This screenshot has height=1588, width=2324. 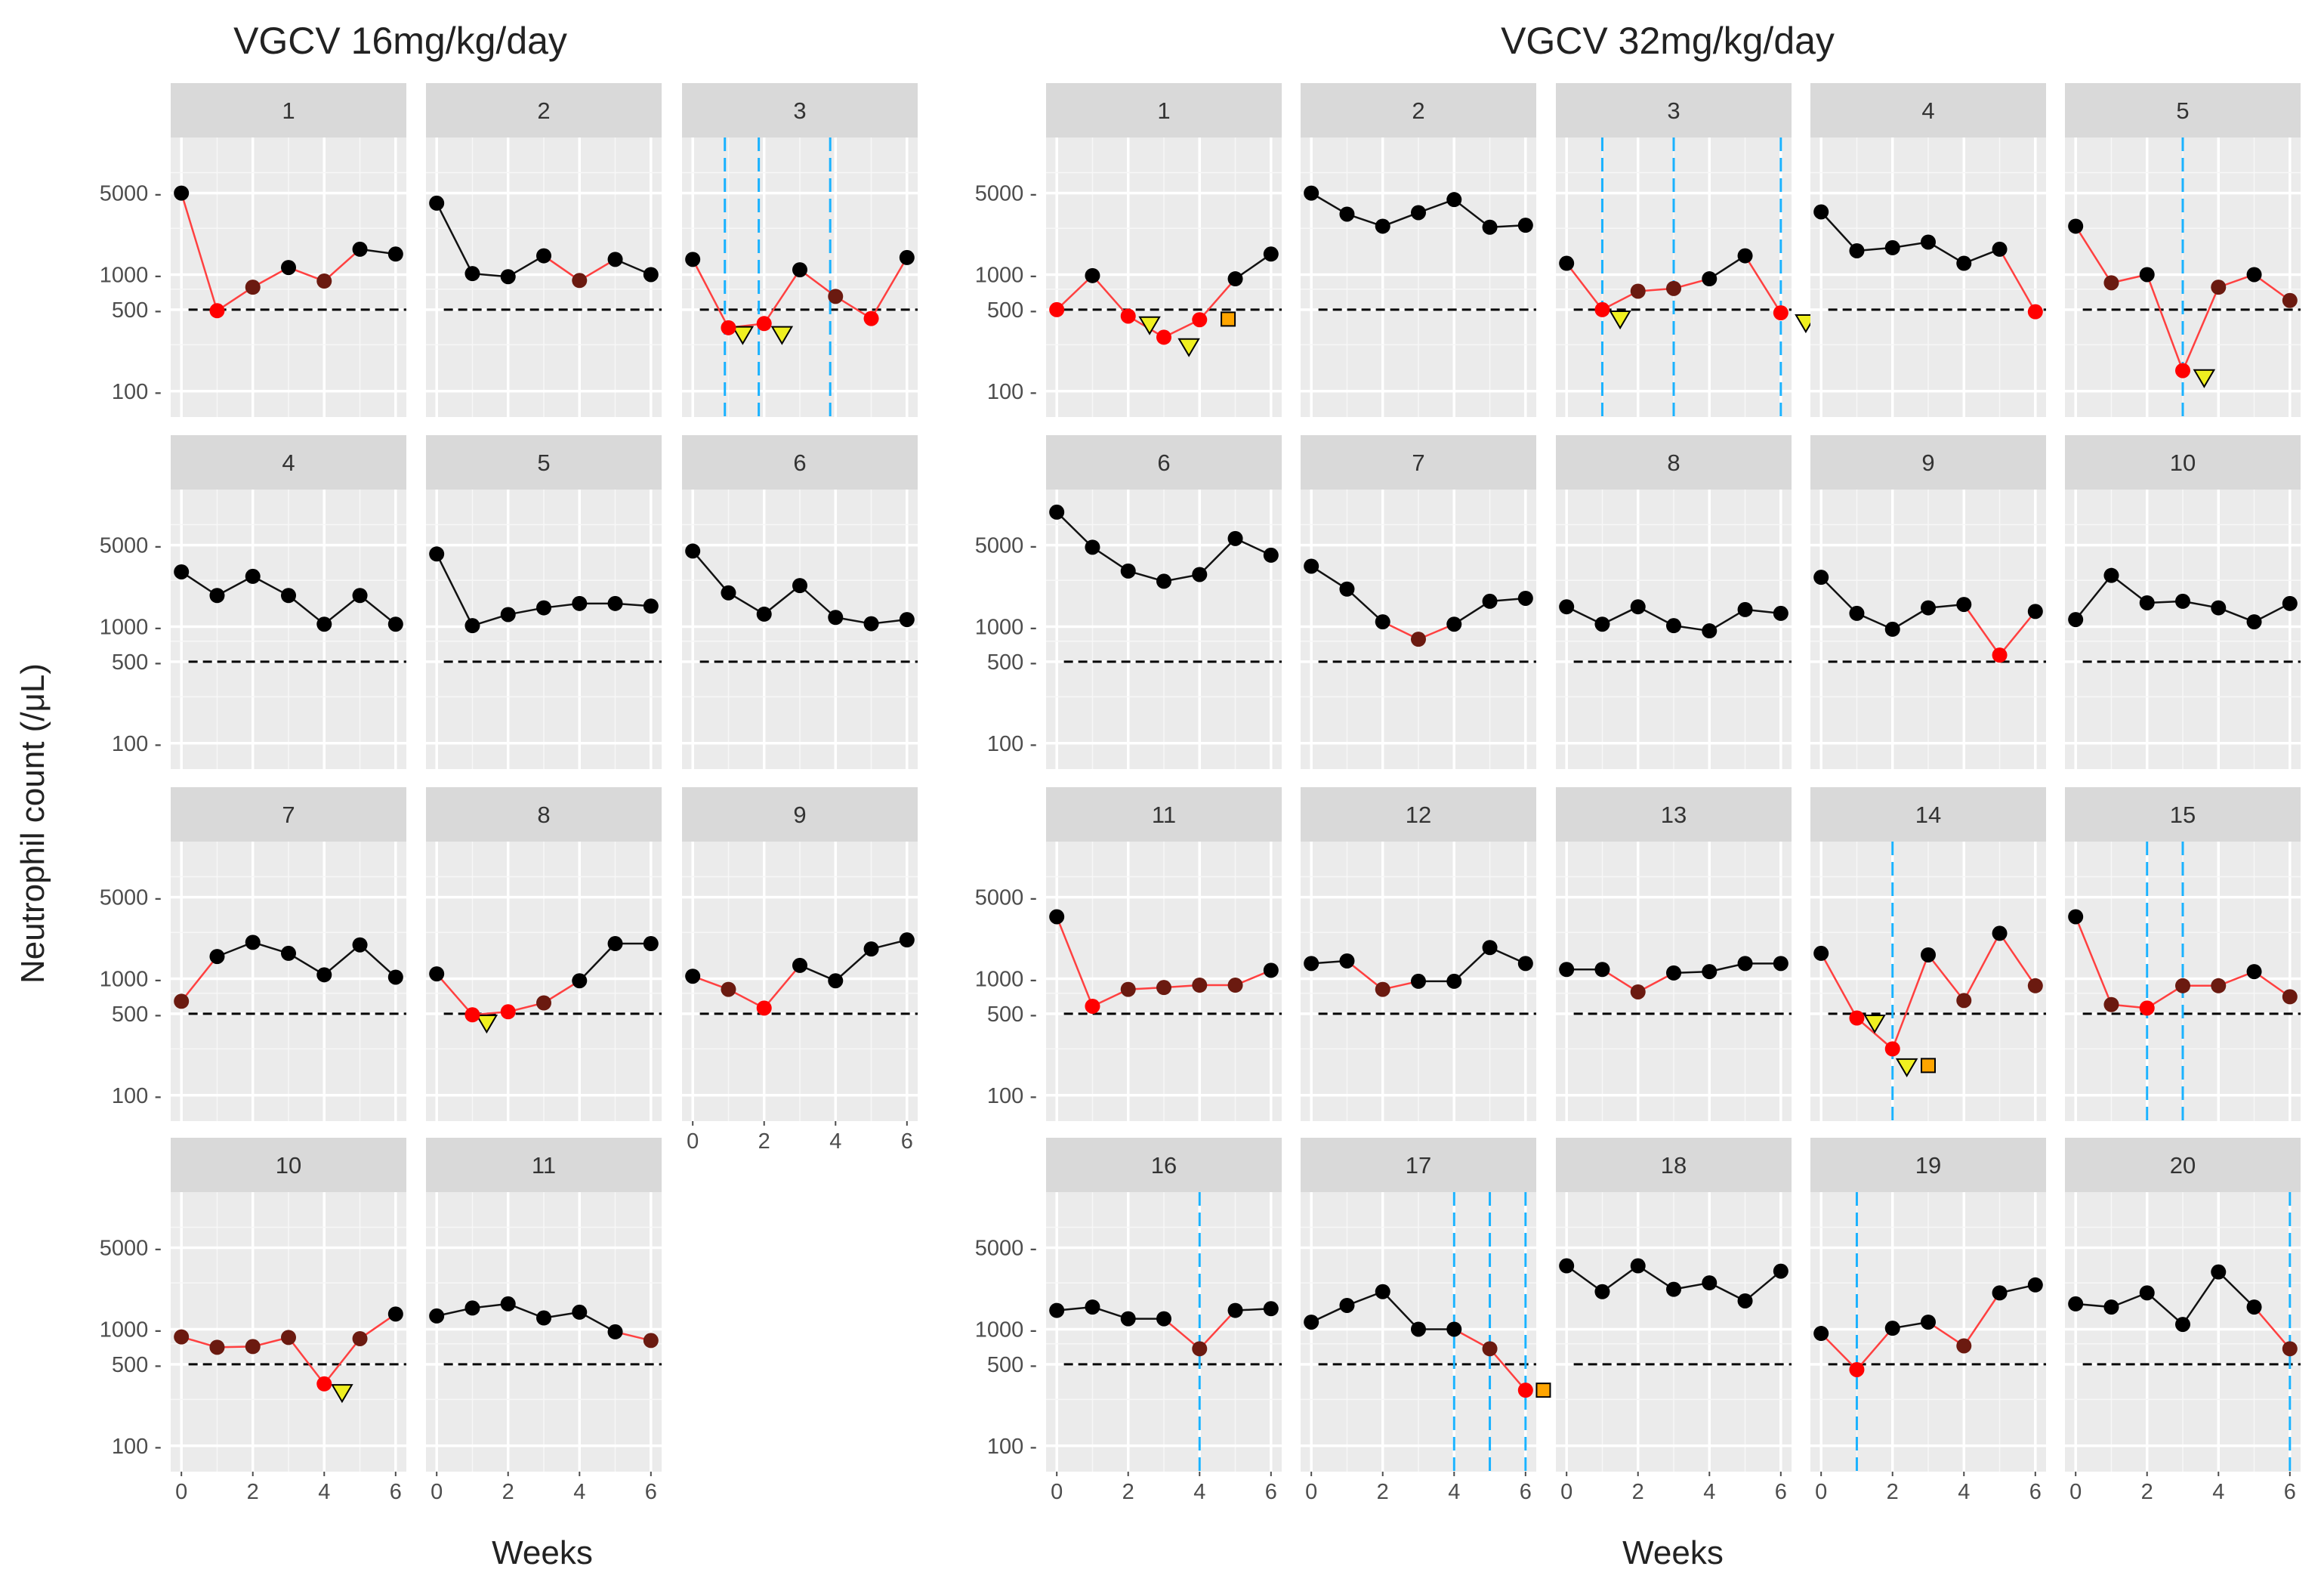 What do you see at coordinates (2183, 463) in the screenshot?
I see `panel-strip-label: 10` at bounding box center [2183, 463].